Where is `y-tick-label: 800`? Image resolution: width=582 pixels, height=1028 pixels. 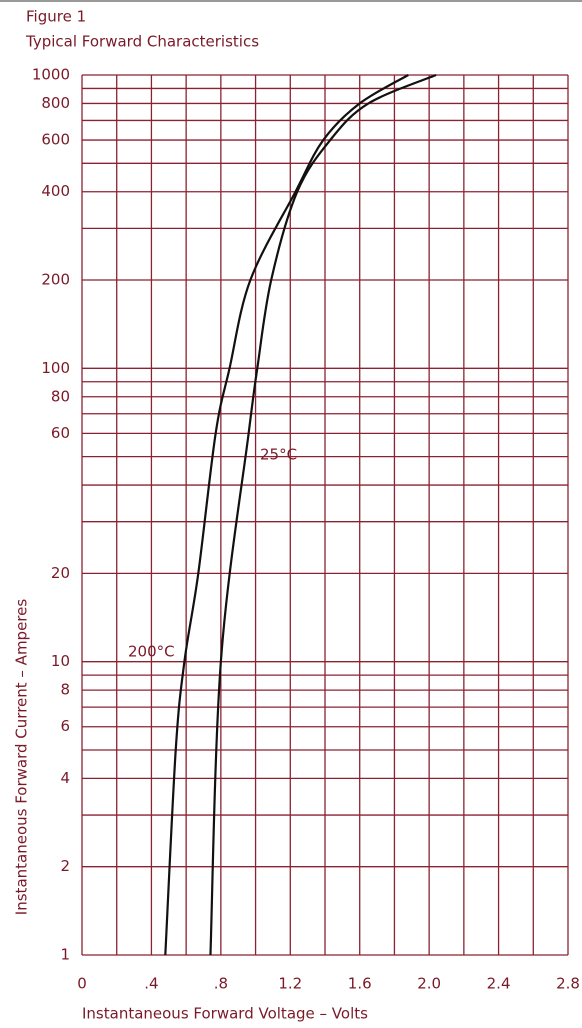 y-tick-label: 800 is located at coordinates (55, 103).